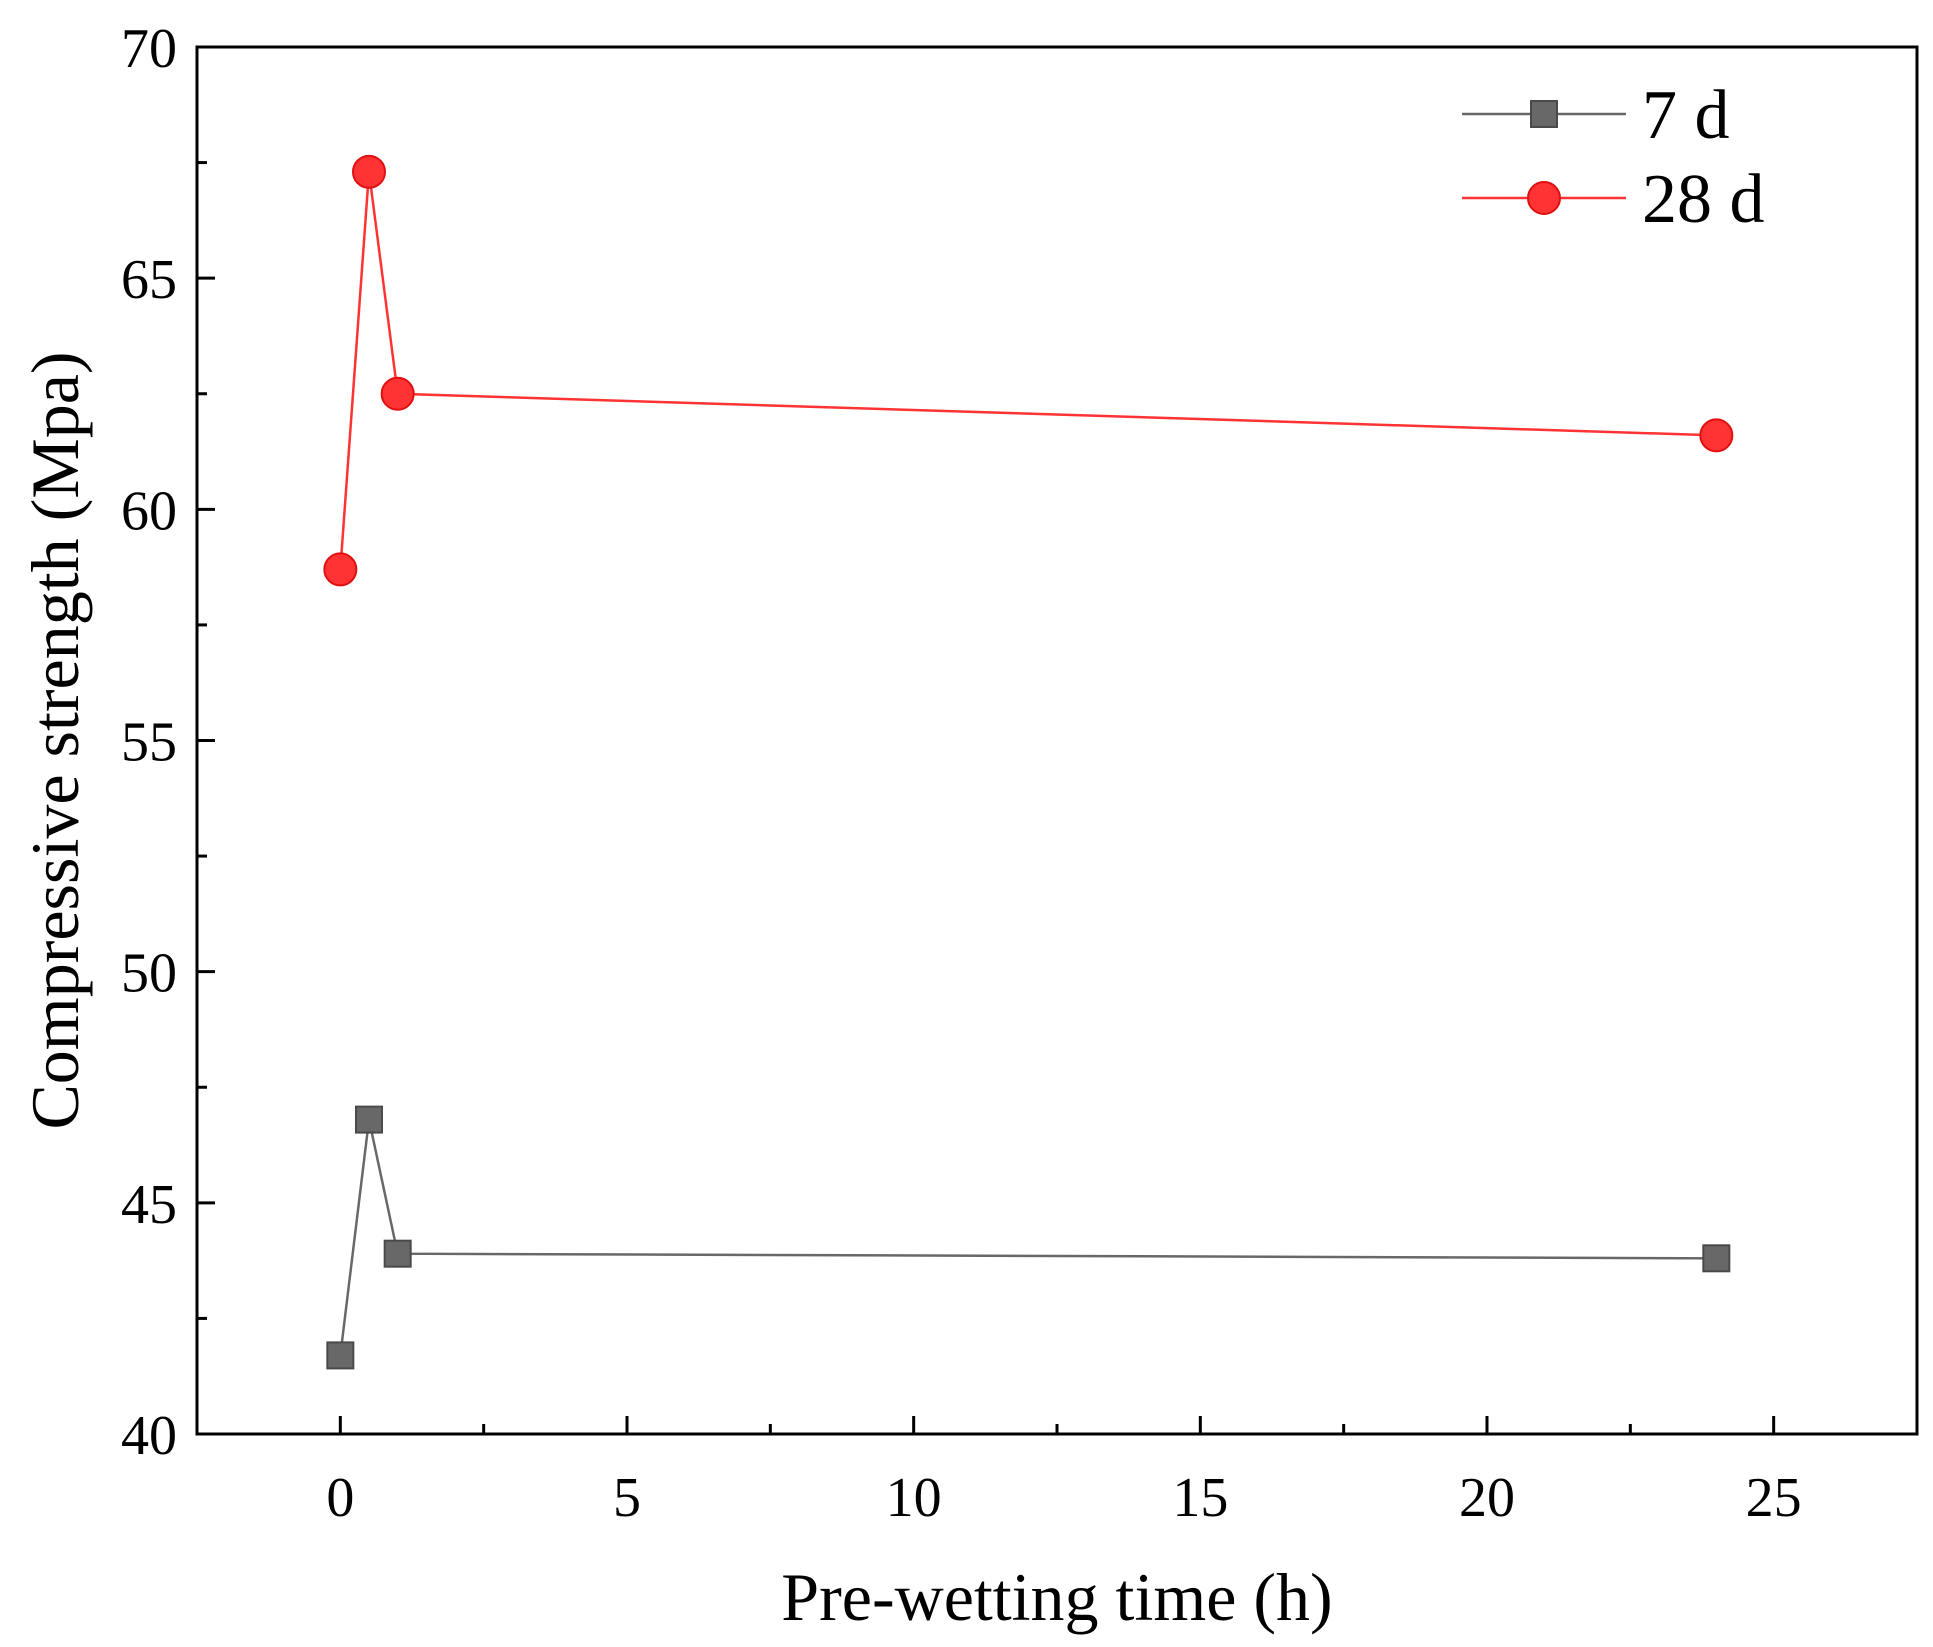 The width and height of the screenshot is (1933, 1647). I want to click on legend-label: 7 d, so click(1686, 115).